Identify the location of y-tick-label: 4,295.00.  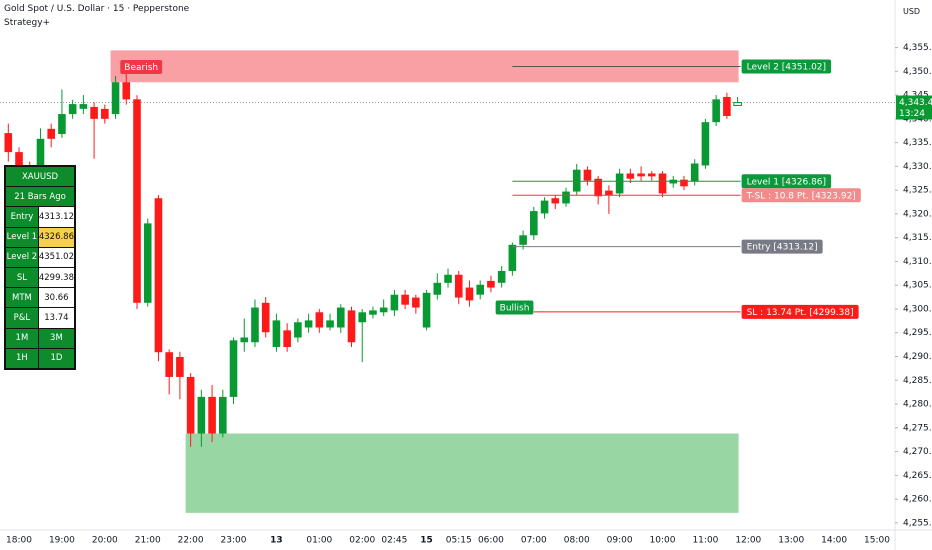
(917, 333).